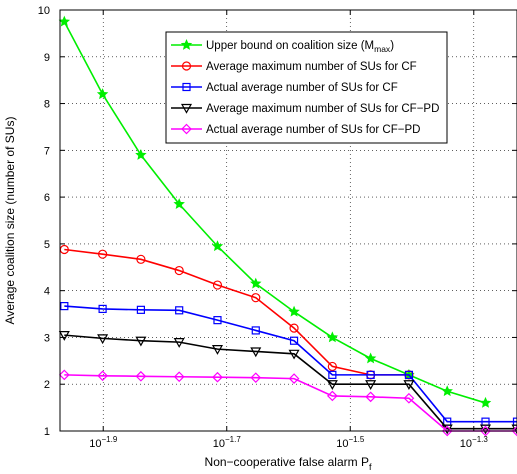 The width and height of the screenshot is (517, 474). I want to click on x-axis-label-main: Non−cooperative false alarm P, so click(287, 462).